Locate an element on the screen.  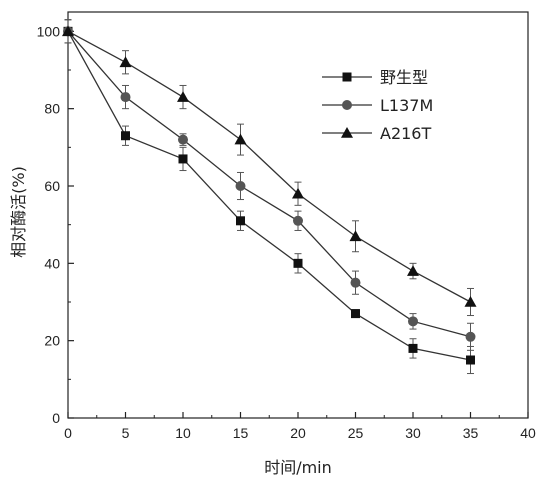
x-tick-label: 25 is located at coordinates (356, 433).